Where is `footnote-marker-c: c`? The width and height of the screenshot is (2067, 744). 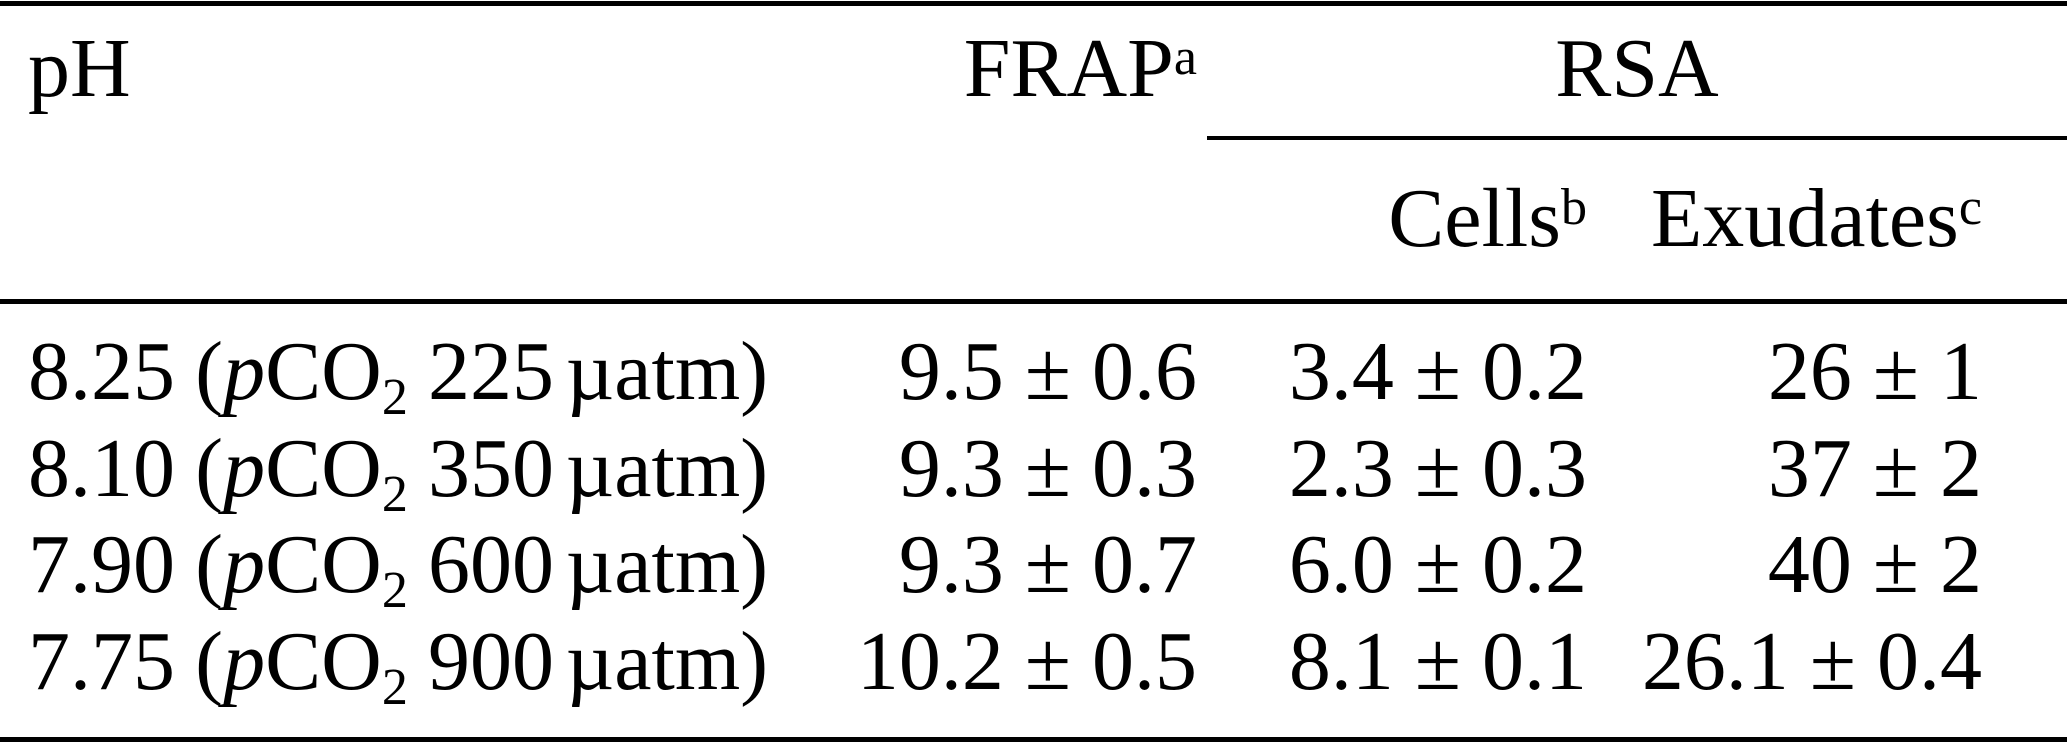 footnote-marker-c: c is located at coordinates (1970, 208).